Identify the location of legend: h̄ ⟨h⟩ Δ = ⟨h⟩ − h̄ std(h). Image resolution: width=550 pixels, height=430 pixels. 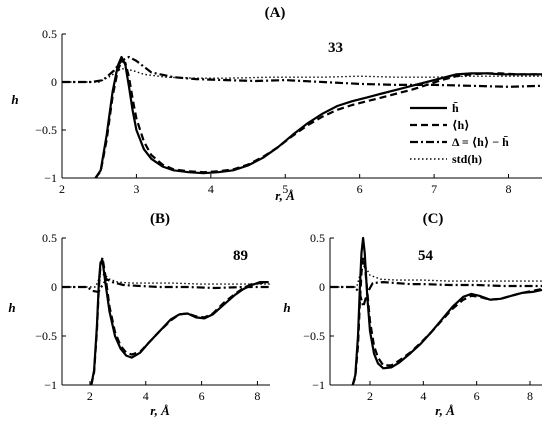
(459, 133).